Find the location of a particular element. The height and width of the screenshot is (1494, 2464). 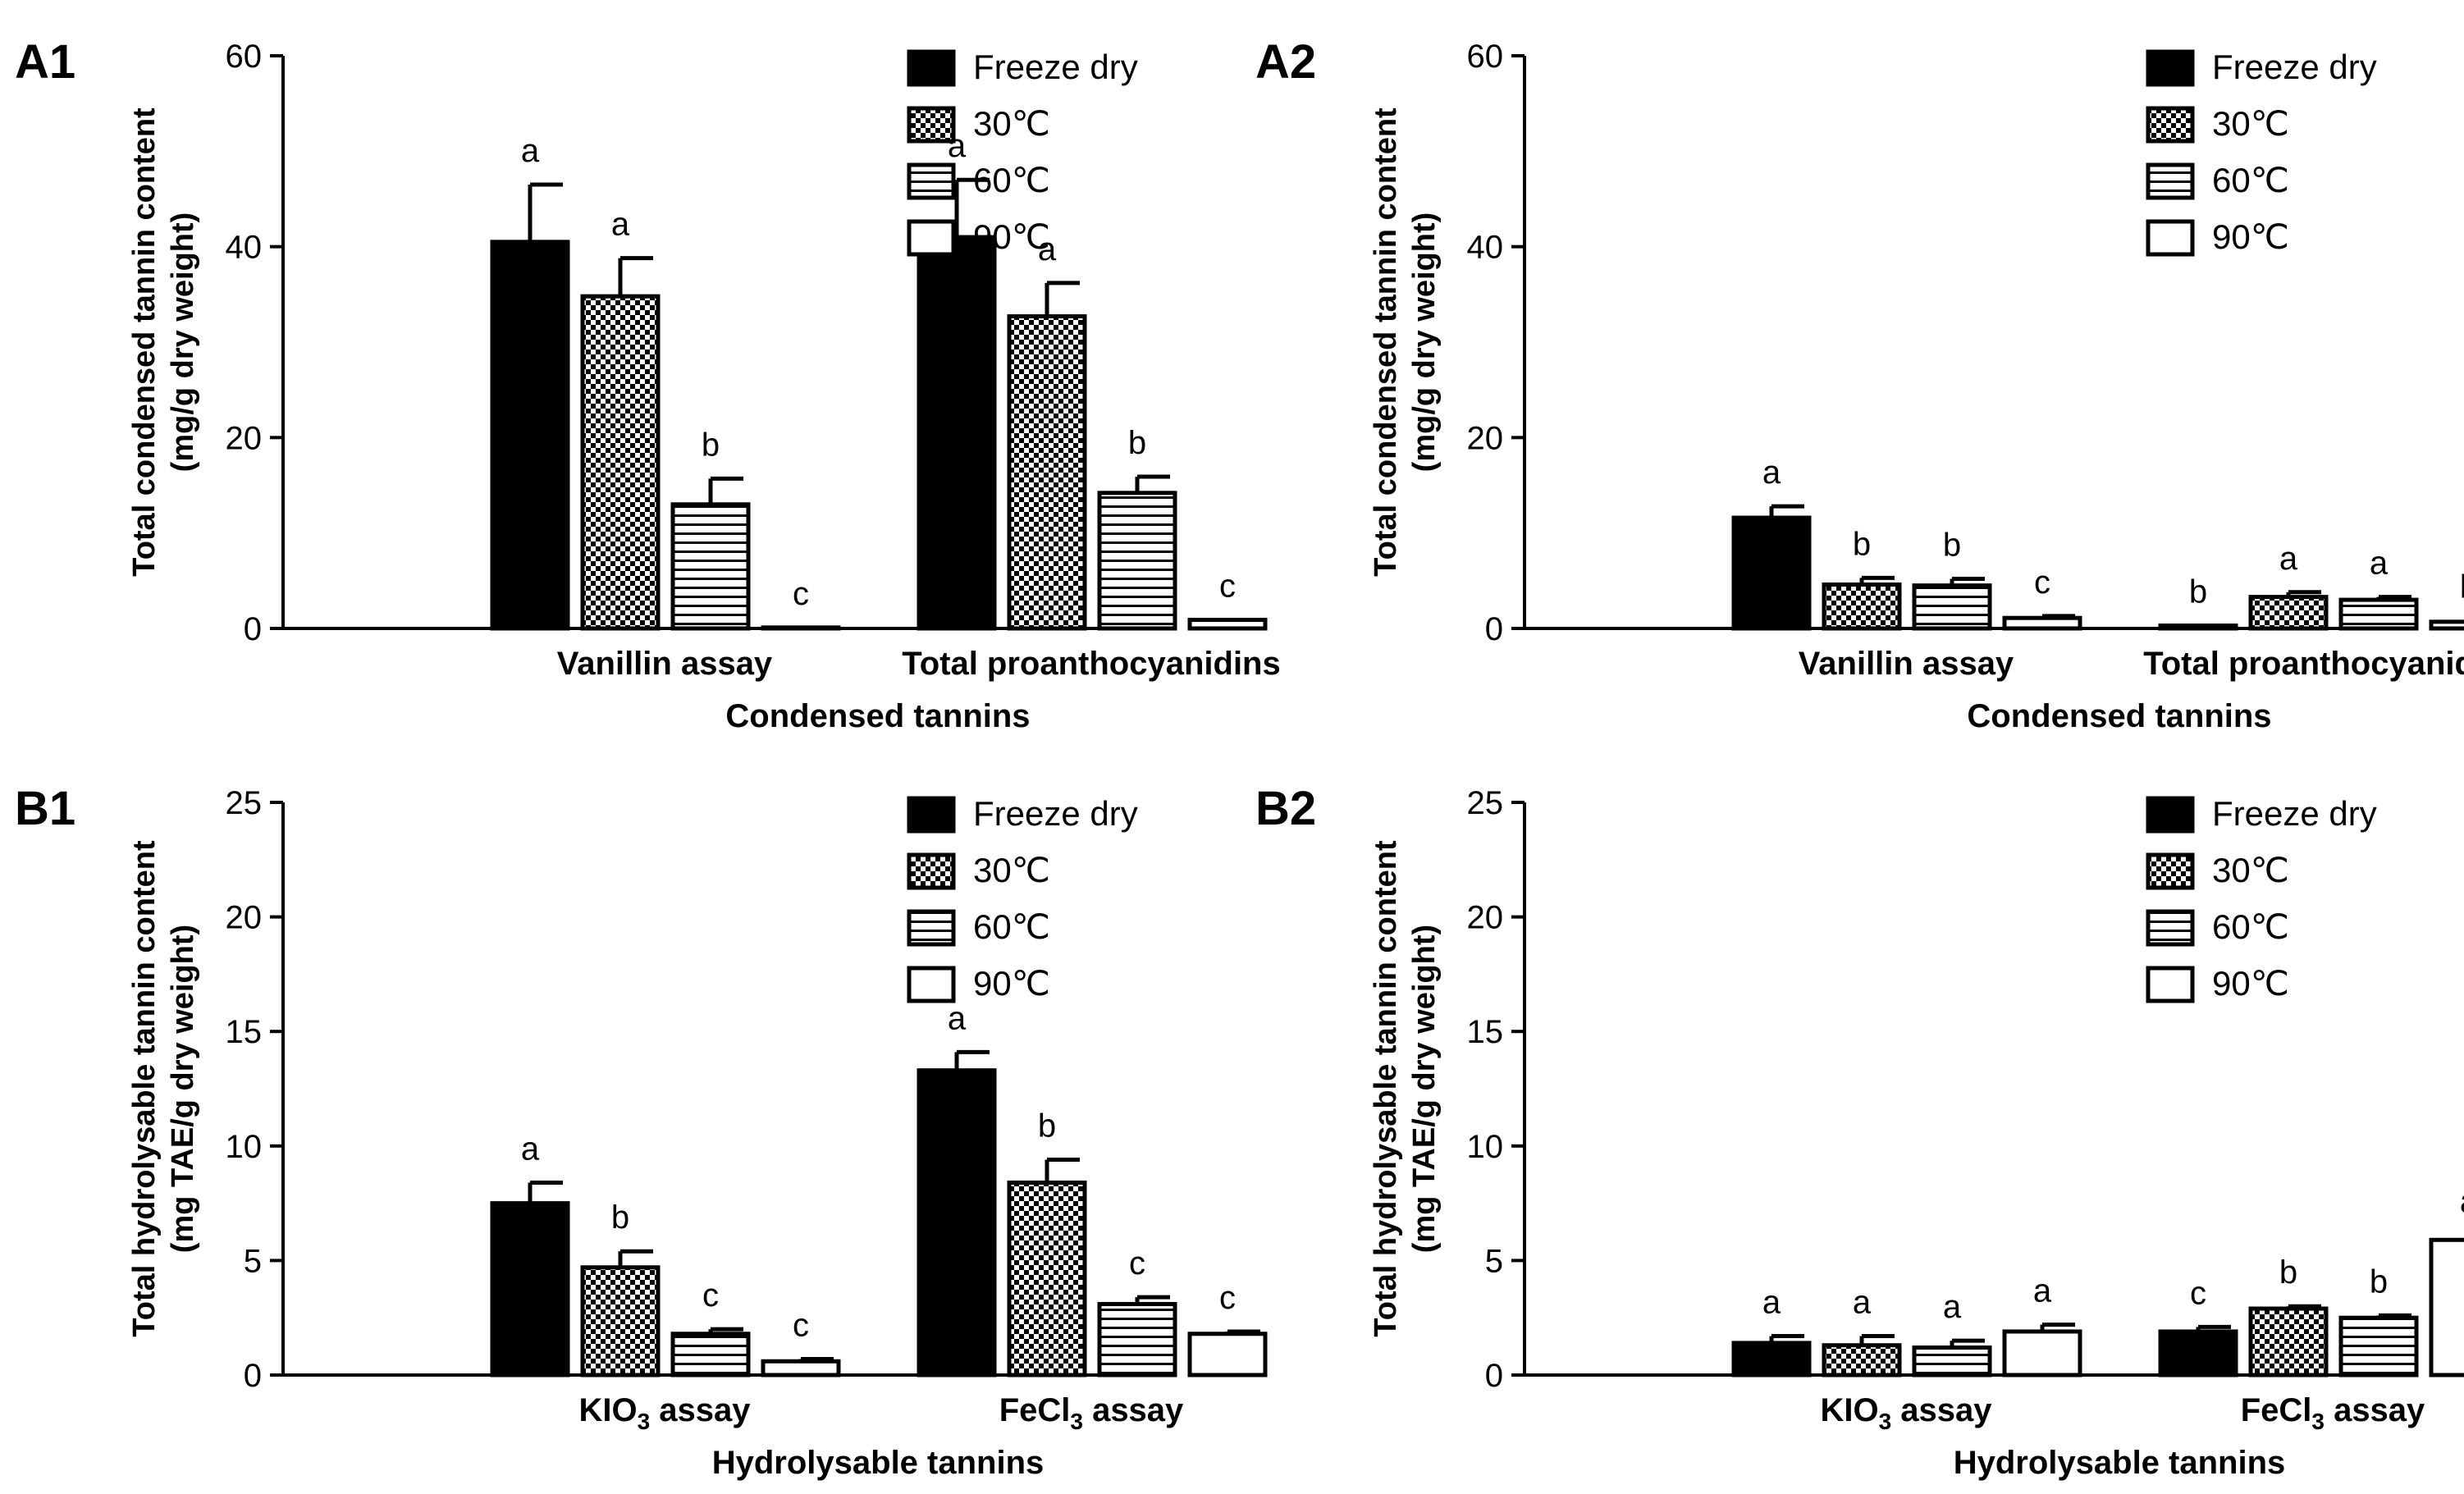

panel-label: A2 is located at coordinates (1285, 62).